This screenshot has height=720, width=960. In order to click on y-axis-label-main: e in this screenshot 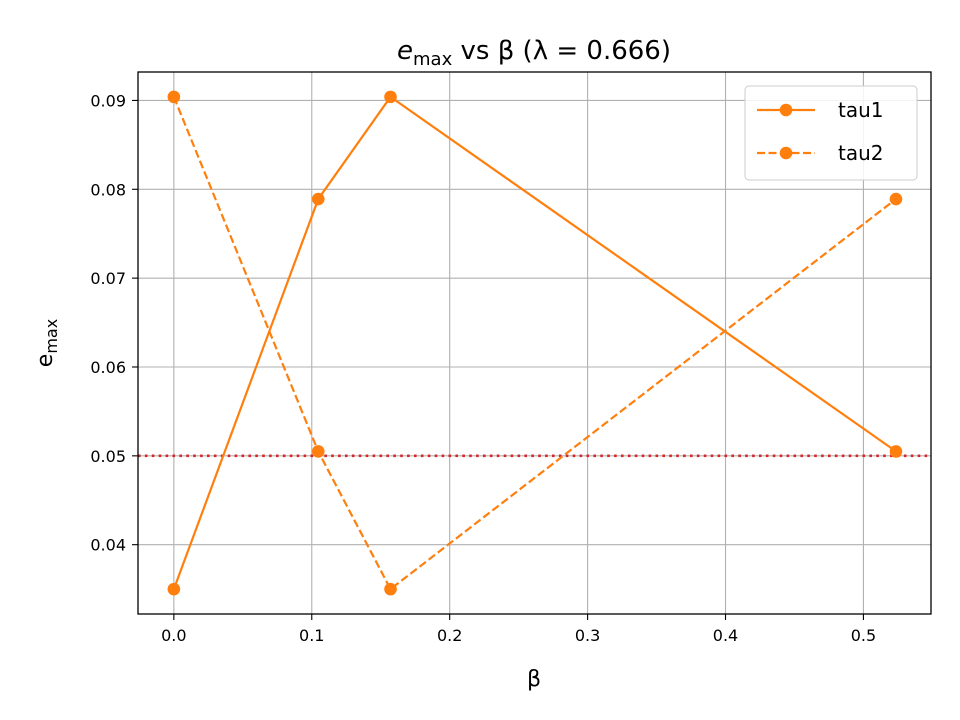, I will do `click(45, 361)`.